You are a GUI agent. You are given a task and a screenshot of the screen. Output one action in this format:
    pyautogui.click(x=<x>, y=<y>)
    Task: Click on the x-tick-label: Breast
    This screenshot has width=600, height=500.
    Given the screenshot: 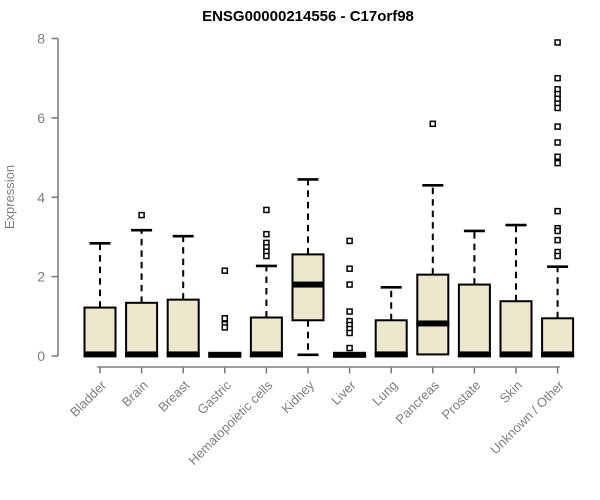 What is the action you would take?
    pyautogui.click(x=173, y=395)
    